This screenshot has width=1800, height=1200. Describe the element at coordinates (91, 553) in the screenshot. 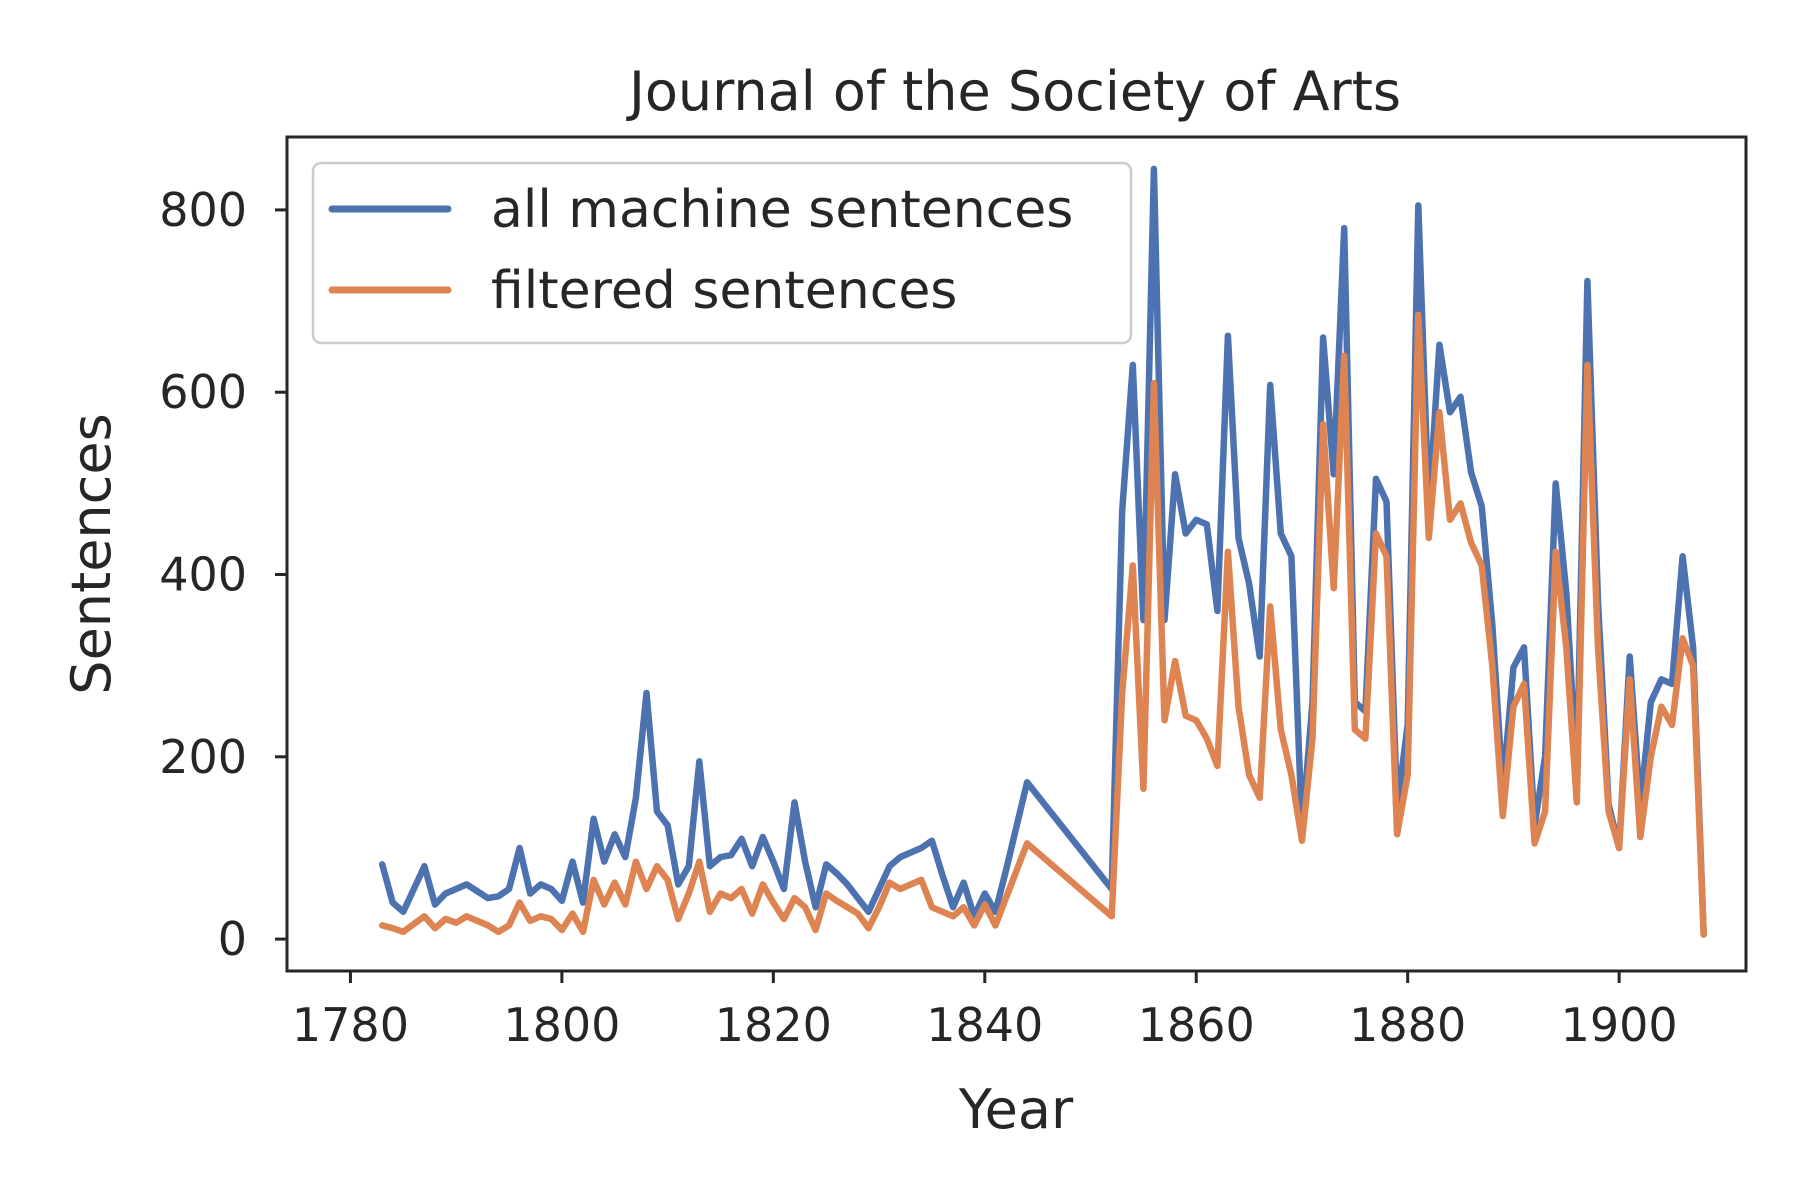

I see `y-axis-label: Sentences` at that location.